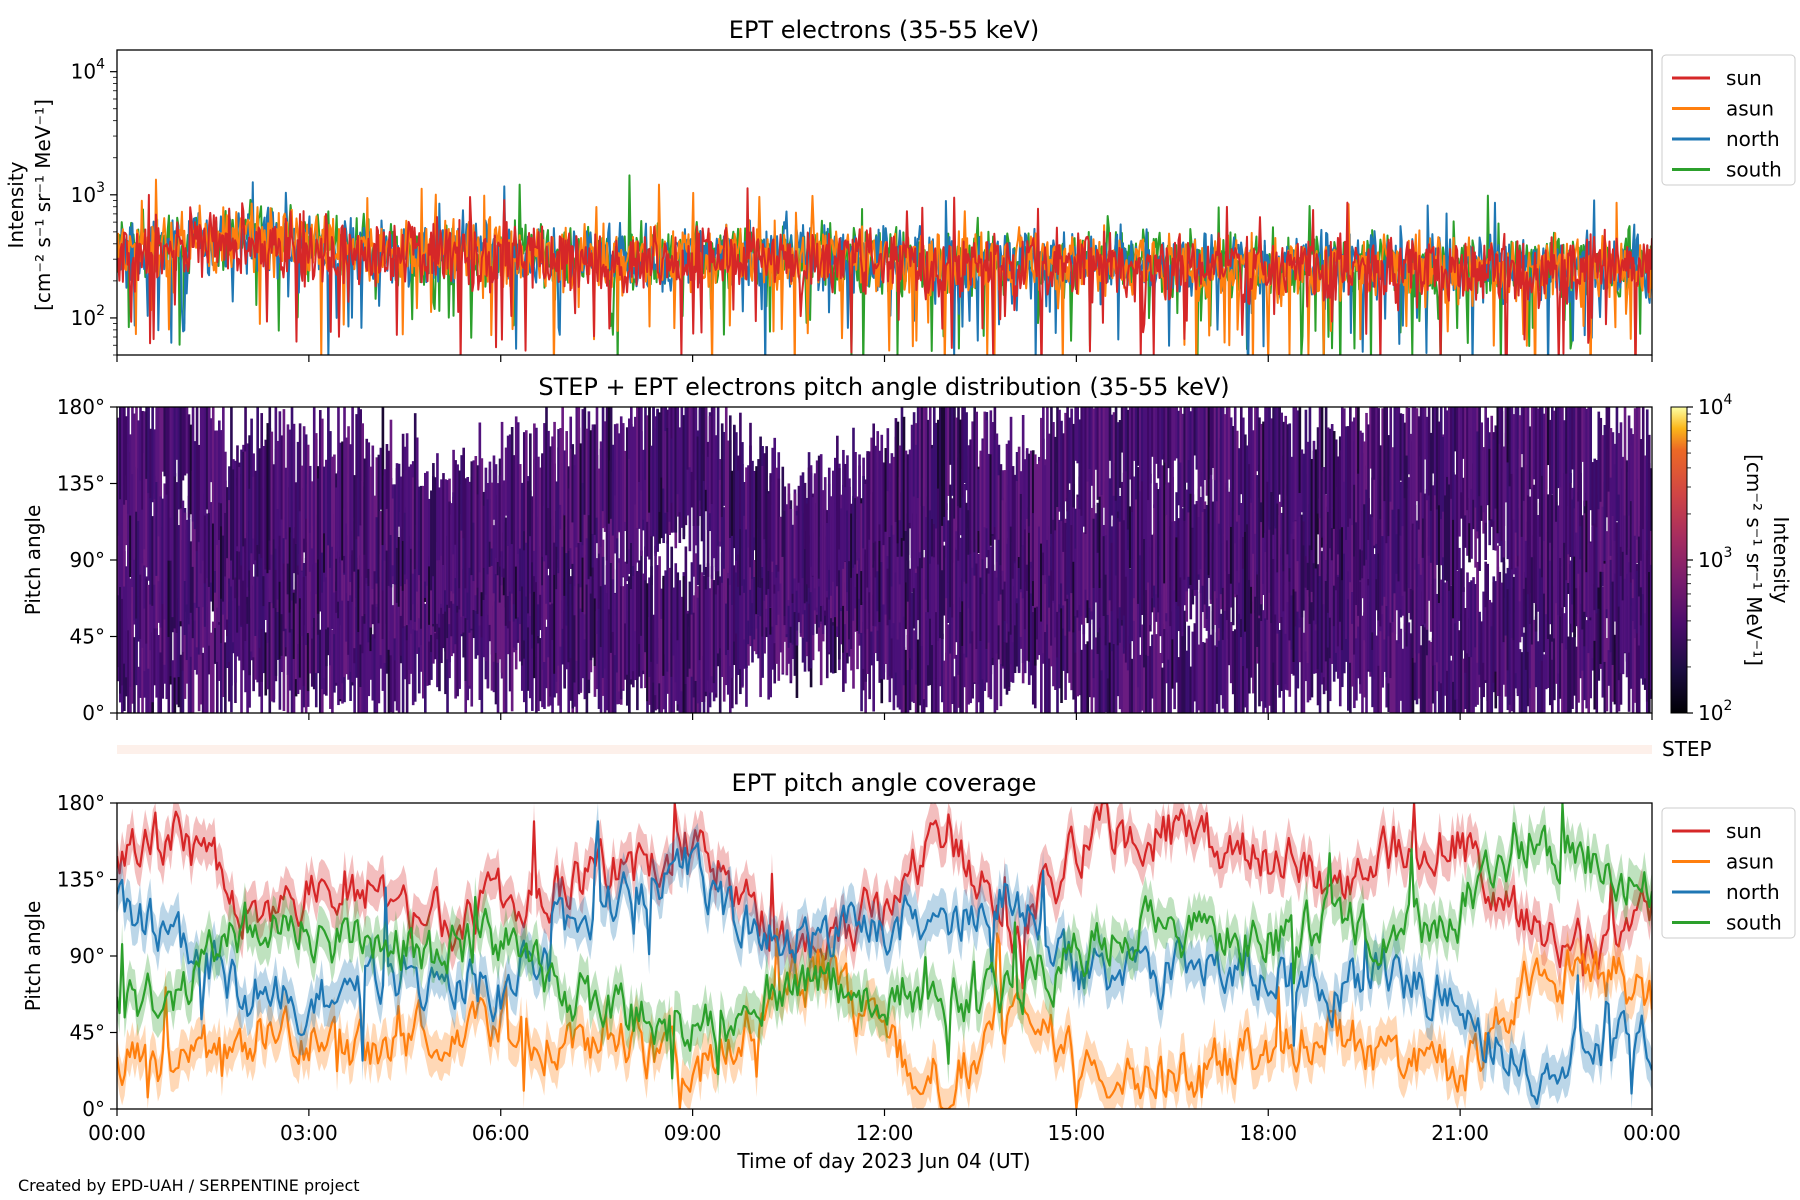 The width and height of the screenshot is (1800, 1200). I want to click on x-tick-label: 18:00, so click(1268, 1133).